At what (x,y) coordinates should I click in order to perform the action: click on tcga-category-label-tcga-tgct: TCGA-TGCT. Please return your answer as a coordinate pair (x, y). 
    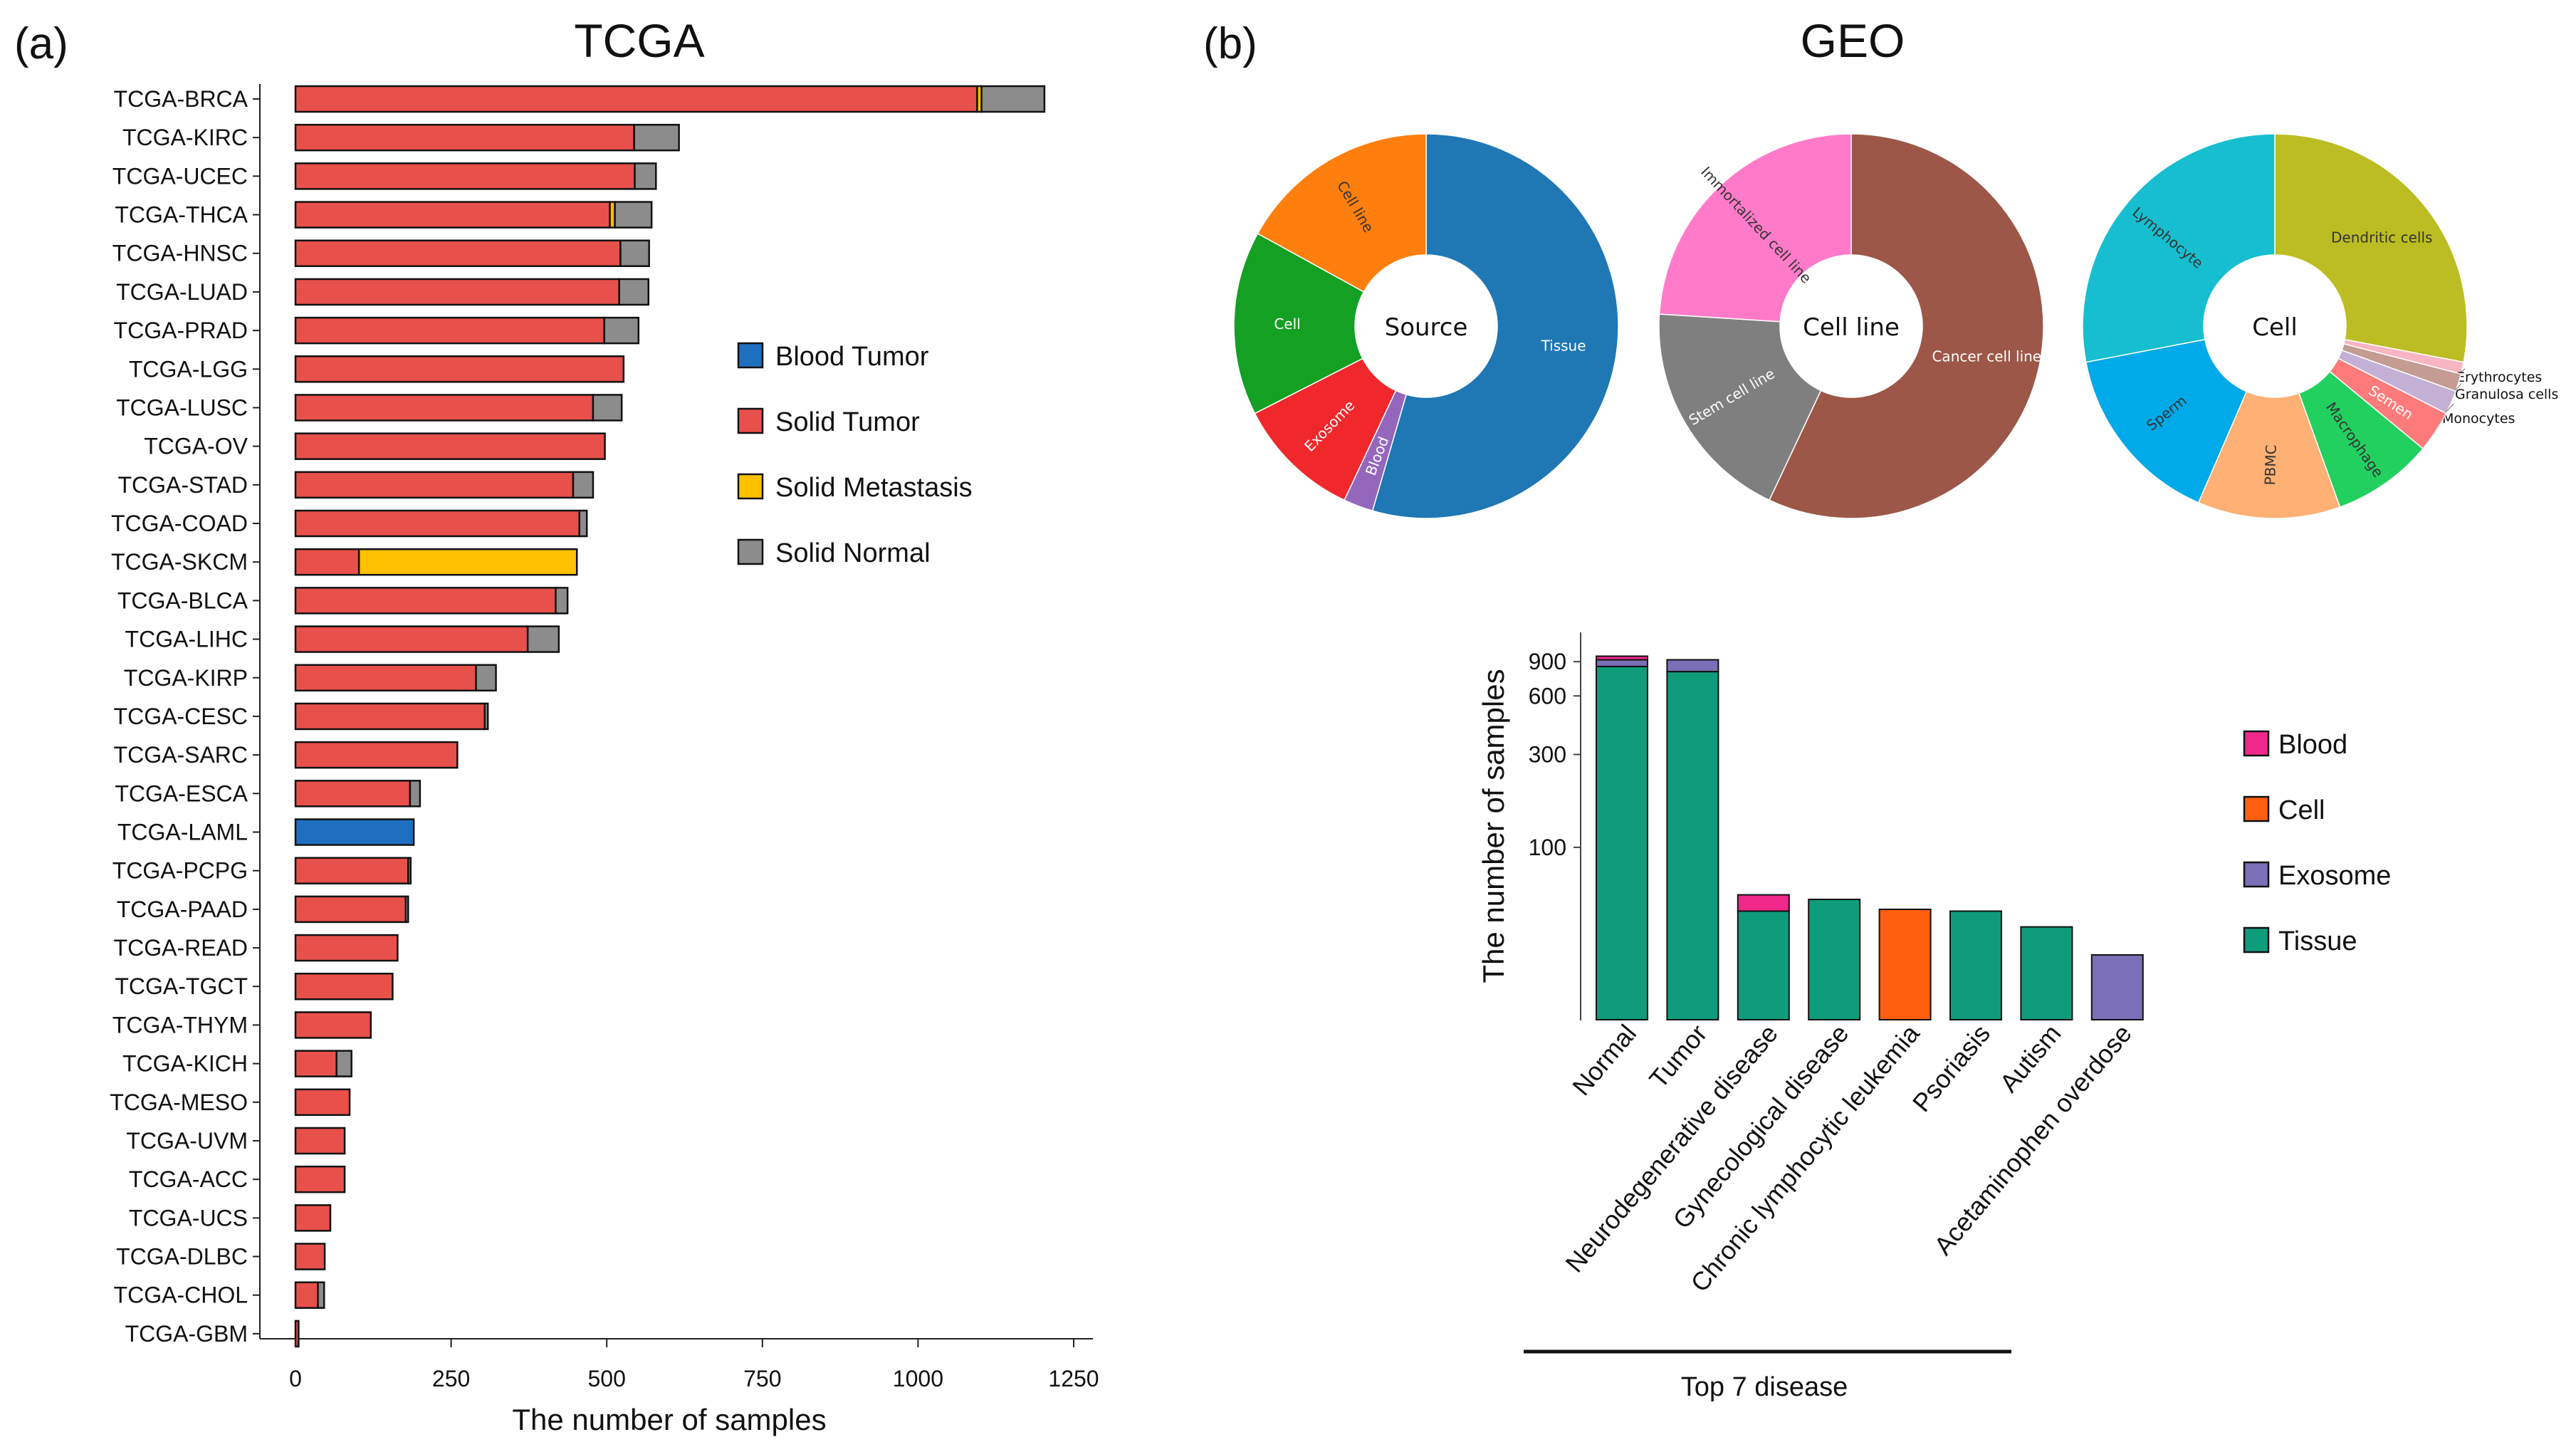
    Looking at the image, I should click on (181, 986).